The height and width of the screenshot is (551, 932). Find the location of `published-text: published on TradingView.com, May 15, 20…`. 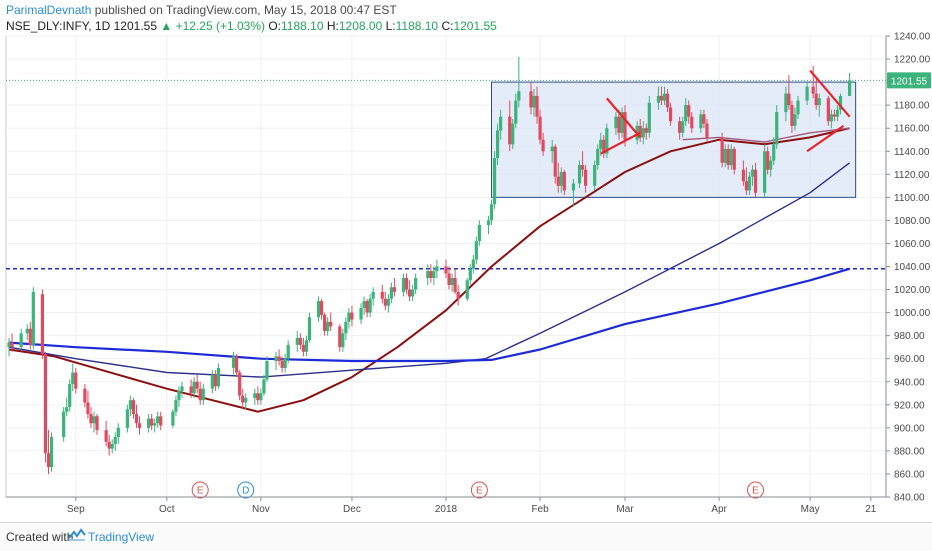

published-text: published on TradingView.com, May 15, 20… is located at coordinates (245, 10).